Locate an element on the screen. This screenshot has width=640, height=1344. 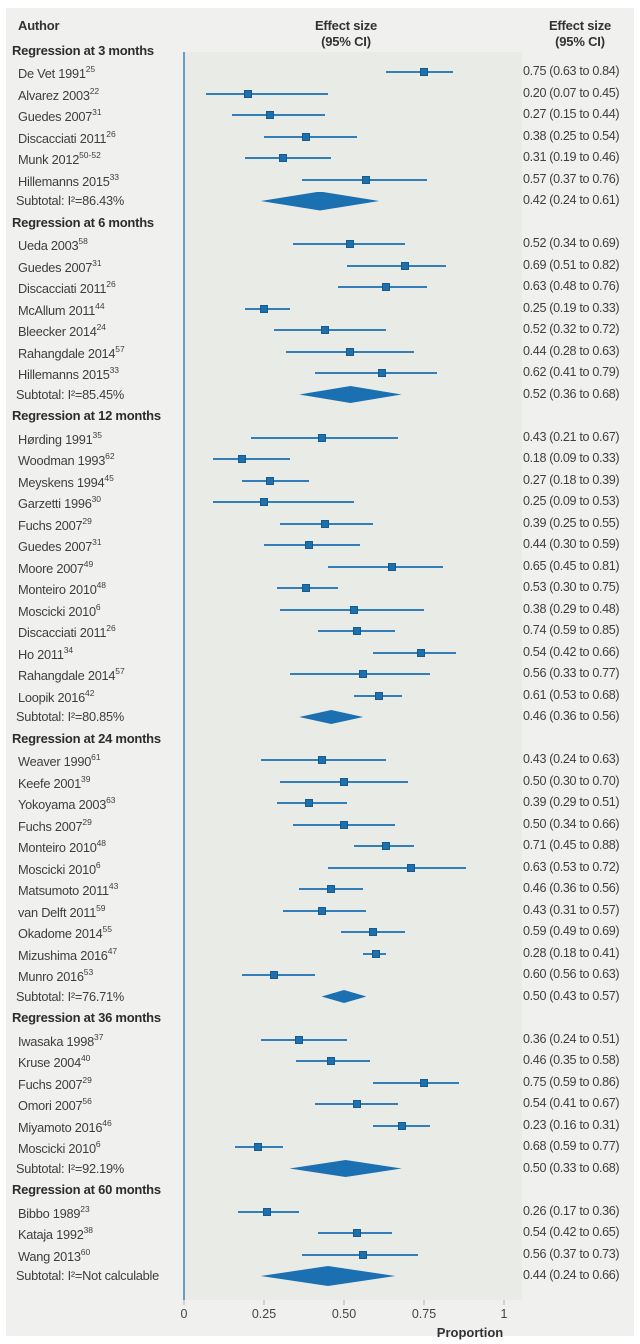
subtotal-label: Subtotal: I²=86.43% is located at coordinates (70, 200).